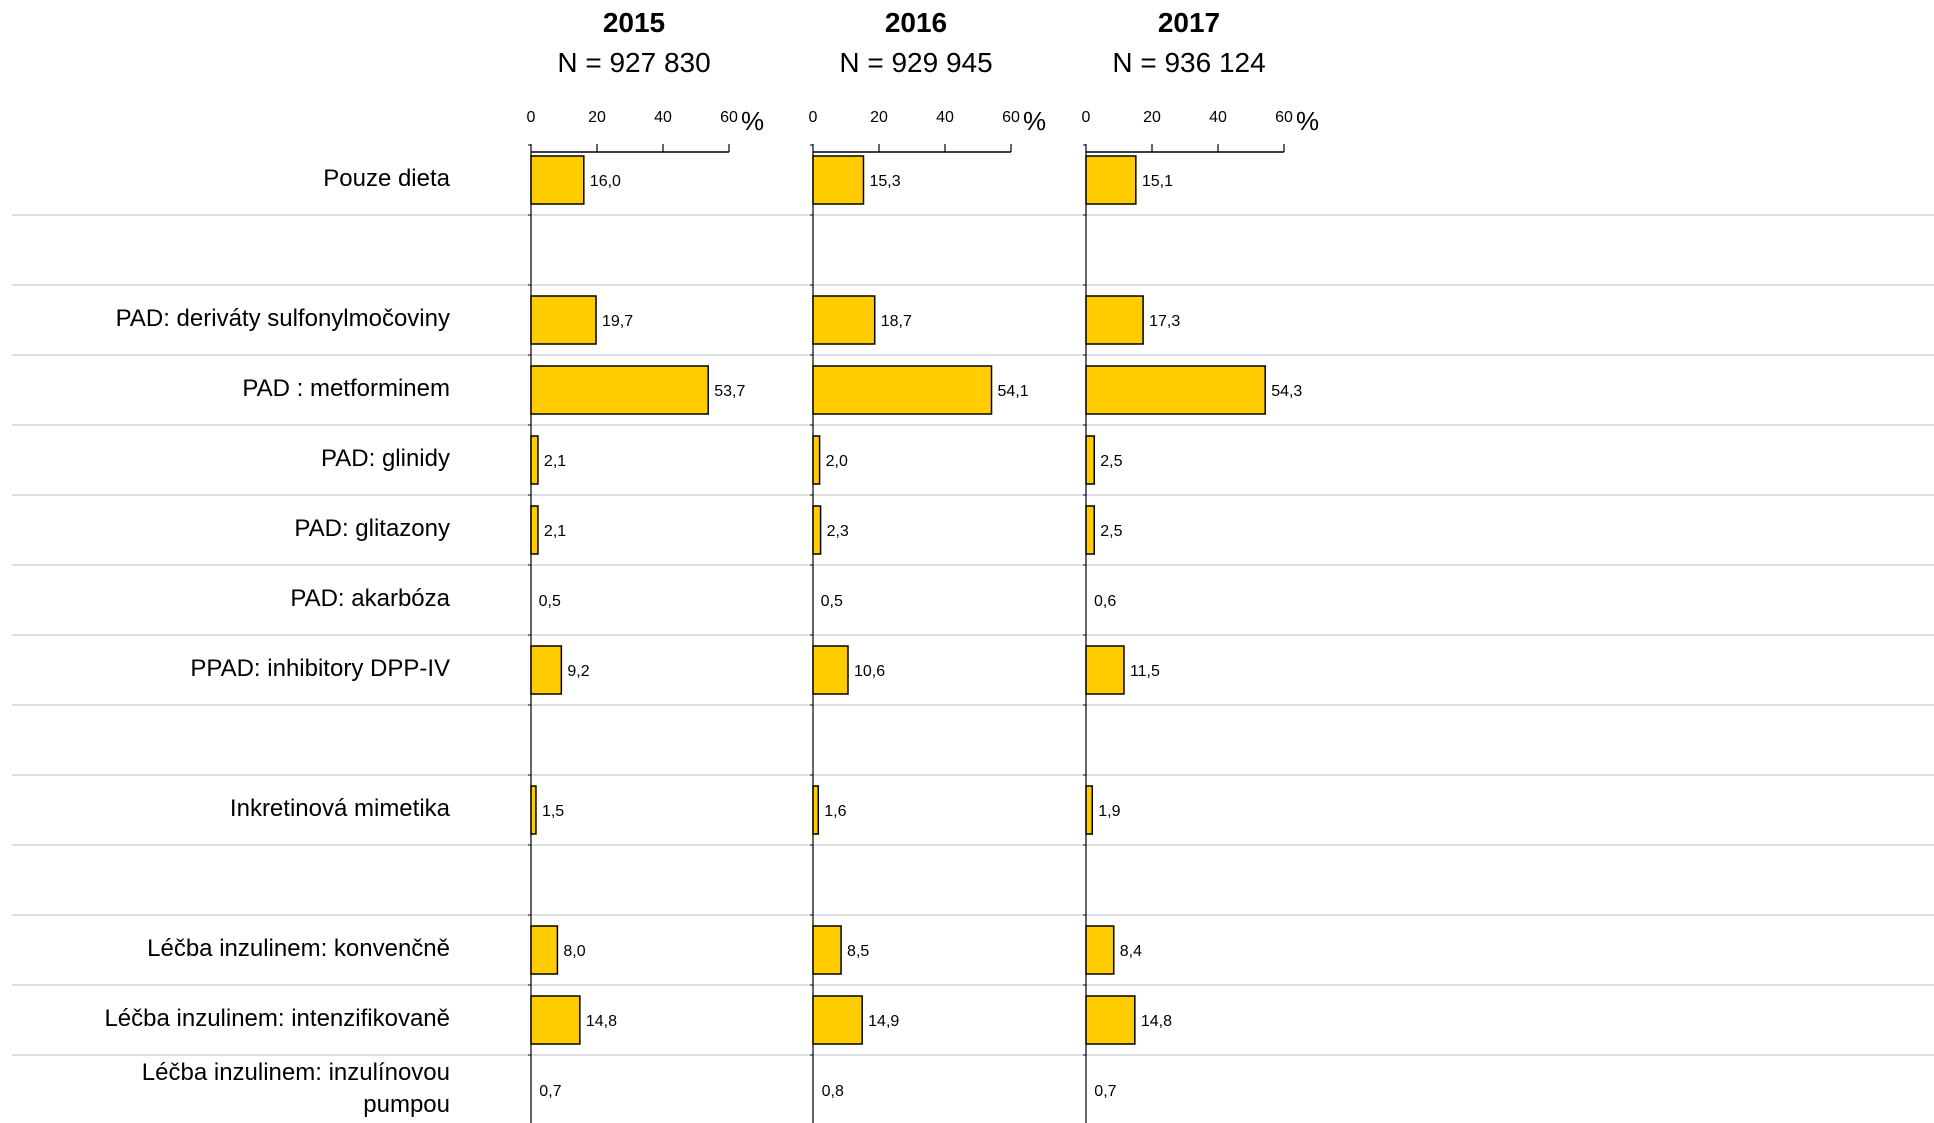  Describe the element at coordinates (634, 22) in the screenshot. I see `panel-year-title: 2015` at that location.